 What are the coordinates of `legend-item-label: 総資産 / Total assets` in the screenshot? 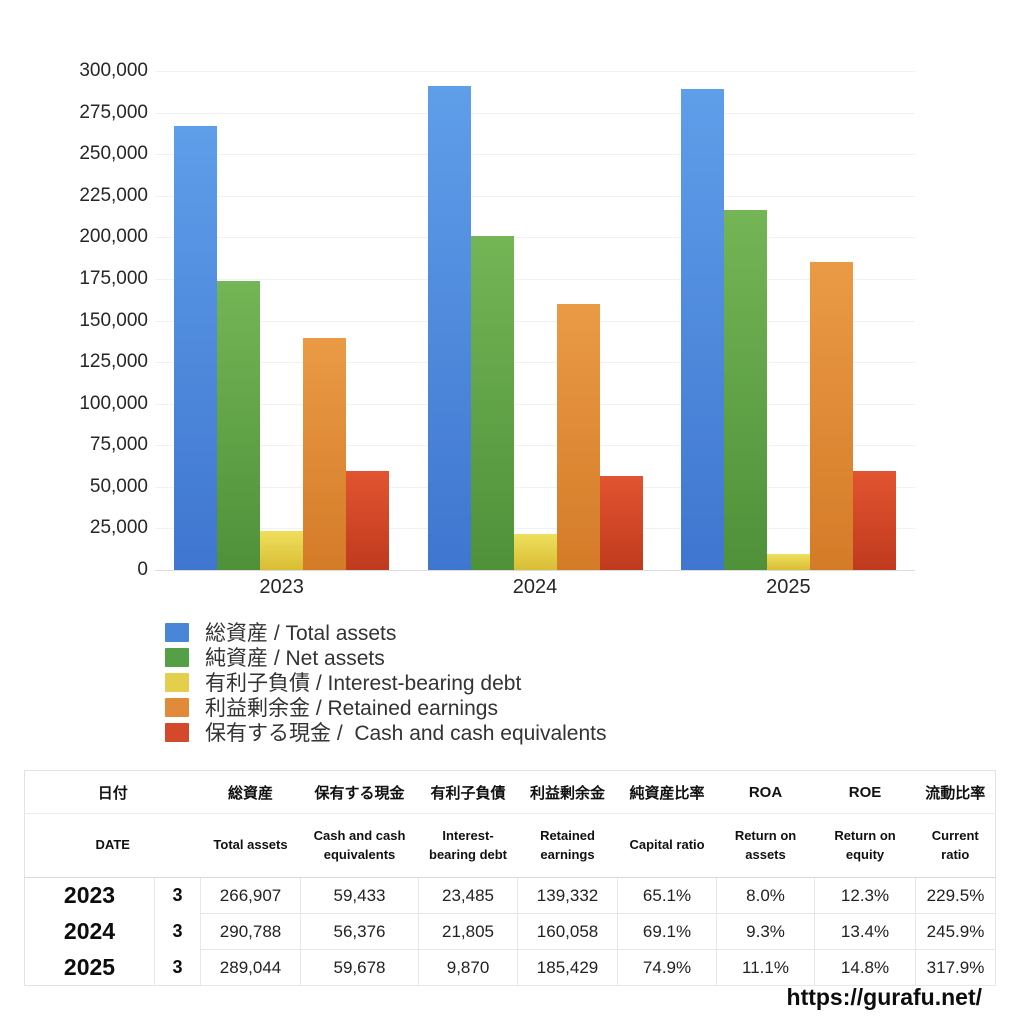 It's located at (301, 633).